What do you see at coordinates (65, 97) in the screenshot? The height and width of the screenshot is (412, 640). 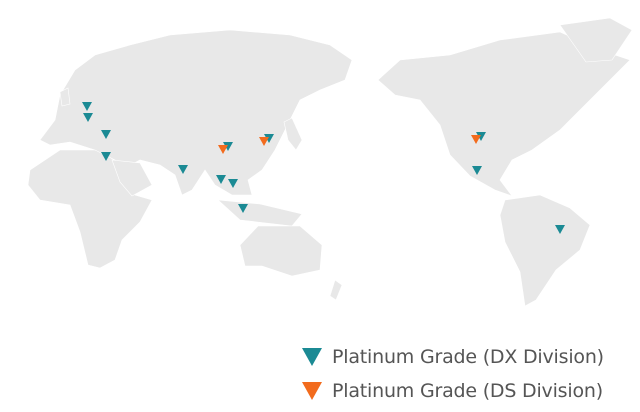 I see `land-uk` at bounding box center [65, 97].